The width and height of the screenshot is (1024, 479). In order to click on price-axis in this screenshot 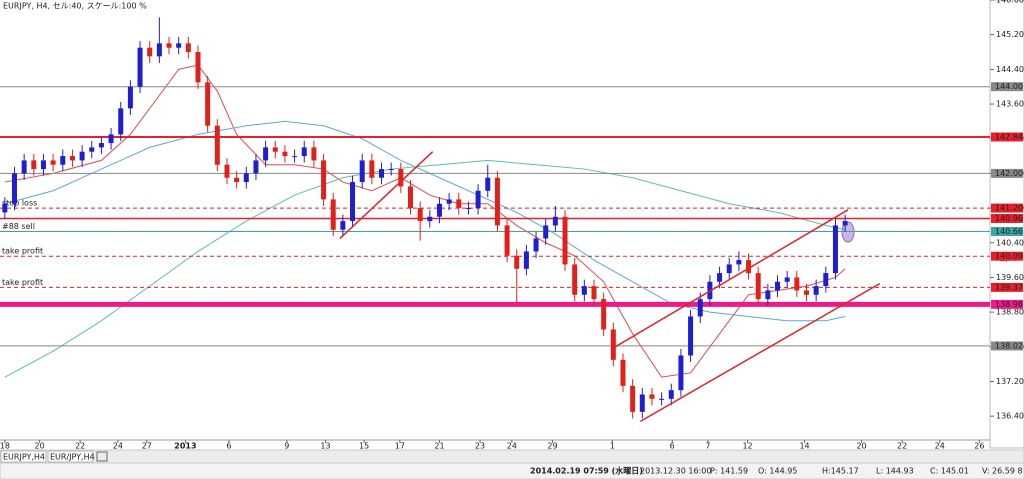, I will do `click(1006, 224)`.